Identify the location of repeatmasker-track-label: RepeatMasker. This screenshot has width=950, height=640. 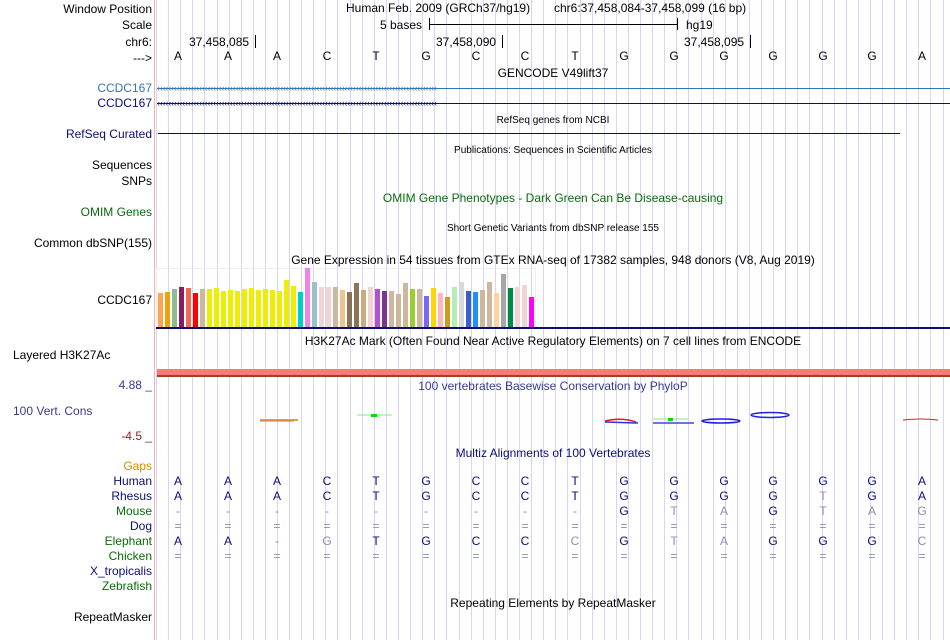
(112, 617).